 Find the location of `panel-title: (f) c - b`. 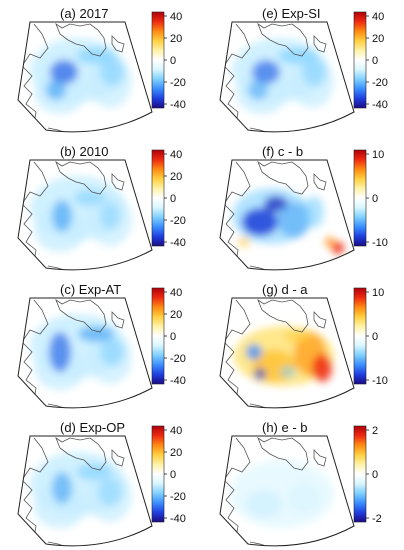

panel-title: (f) c - b is located at coordinates (282, 151).